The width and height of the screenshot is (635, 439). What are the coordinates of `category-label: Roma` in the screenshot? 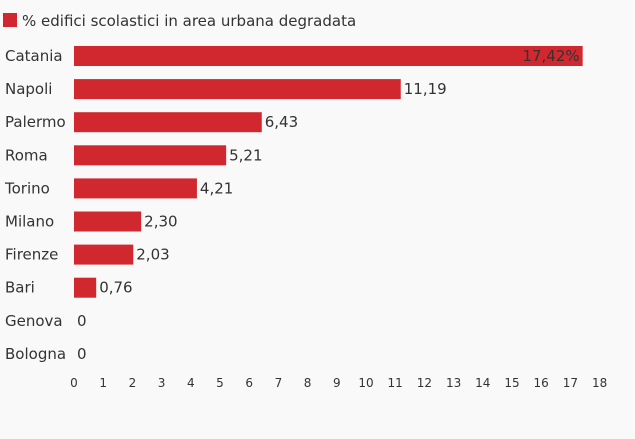 It's located at (26, 155).